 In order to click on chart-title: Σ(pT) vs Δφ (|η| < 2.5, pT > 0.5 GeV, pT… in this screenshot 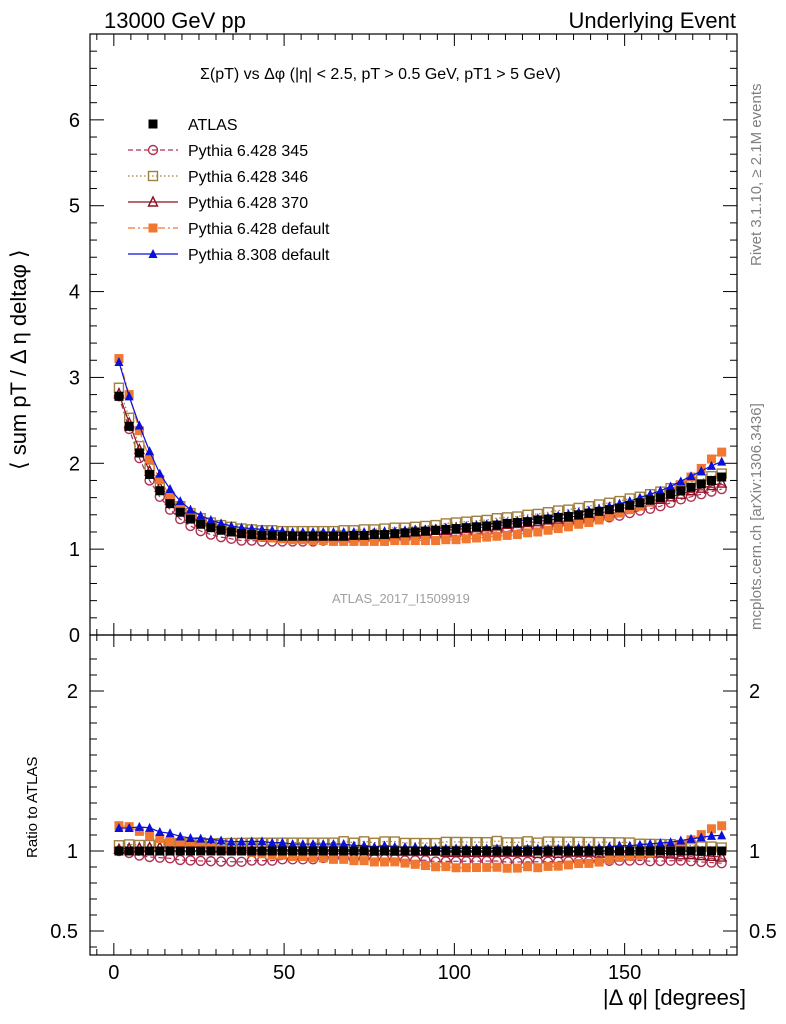, I will do `click(380, 74)`.